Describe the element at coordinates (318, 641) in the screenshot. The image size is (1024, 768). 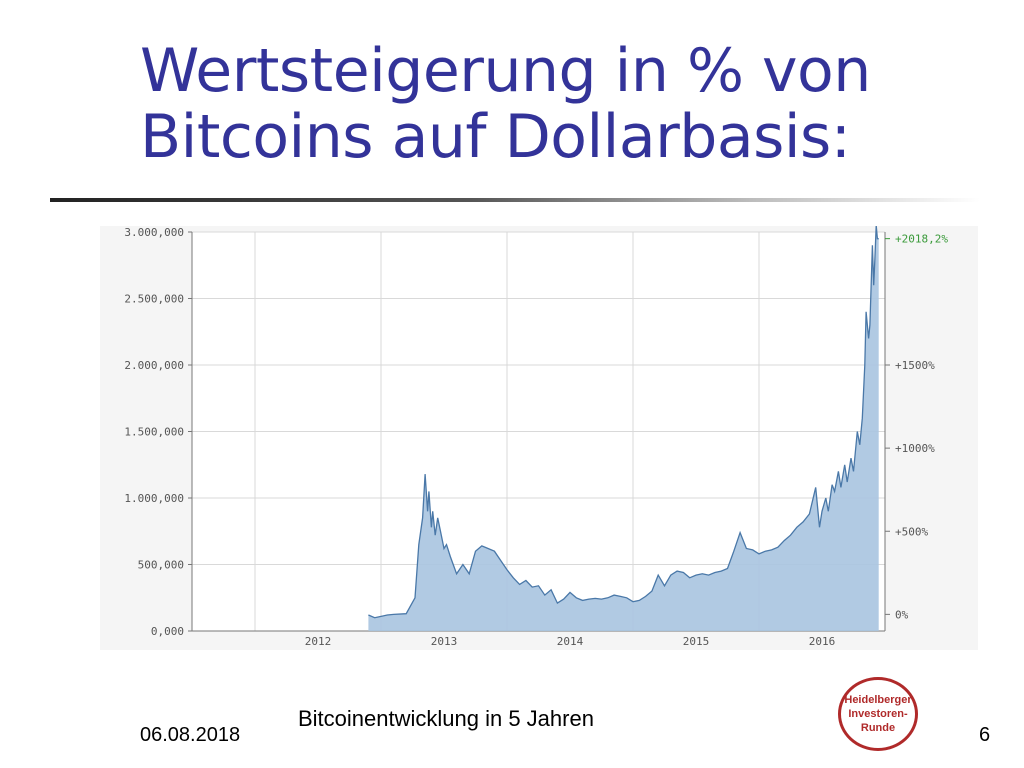
I see `x-tick-label: 2012` at that location.